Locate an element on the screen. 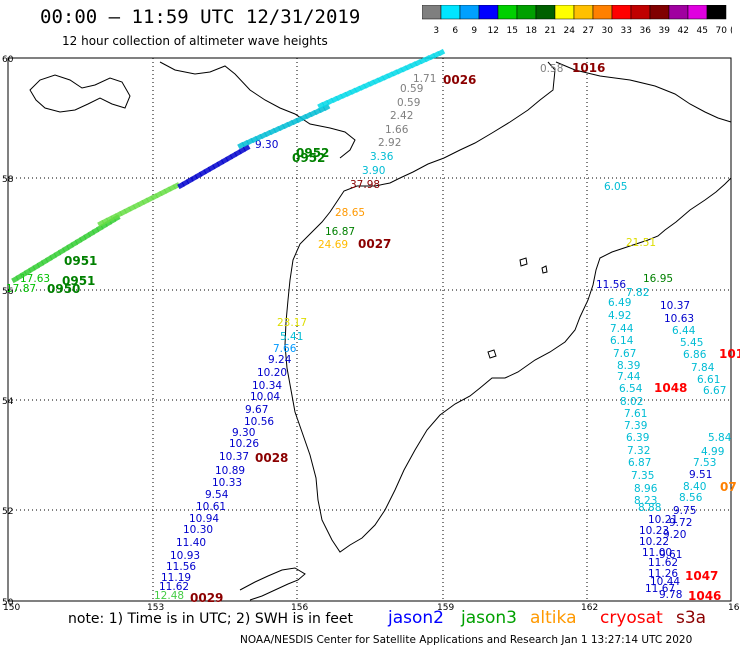 The height and width of the screenshot is (650, 740). track-value: 7.53 is located at coordinates (704, 463).